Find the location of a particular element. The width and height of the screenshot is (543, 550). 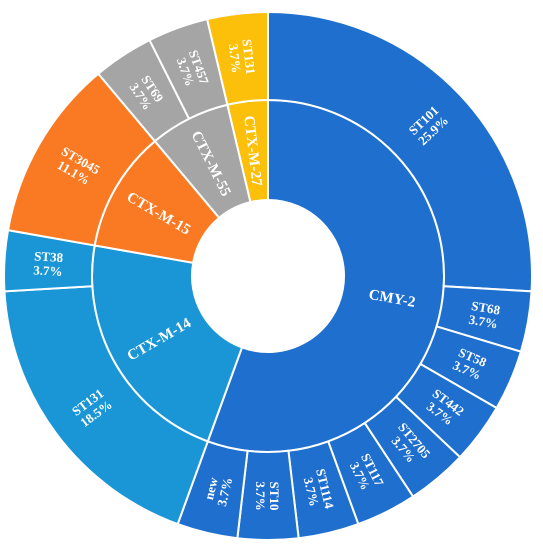

outer-label-st38-10: ST383.7% is located at coordinates (48, 263).